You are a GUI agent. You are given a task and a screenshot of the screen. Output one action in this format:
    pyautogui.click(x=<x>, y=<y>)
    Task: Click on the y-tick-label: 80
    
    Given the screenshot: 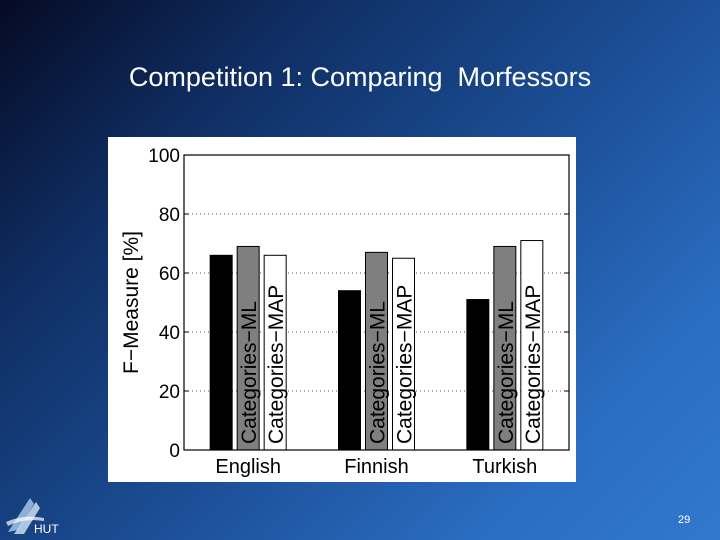 What is the action you would take?
    pyautogui.click(x=169, y=215)
    